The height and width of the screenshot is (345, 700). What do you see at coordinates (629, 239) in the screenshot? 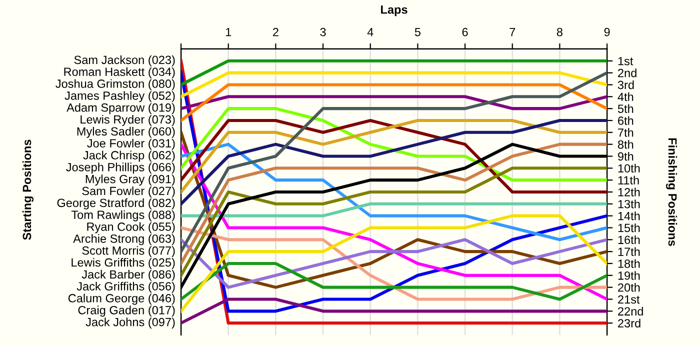
I see `y2-tick-label: 16th` at bounding box center [629, 239].